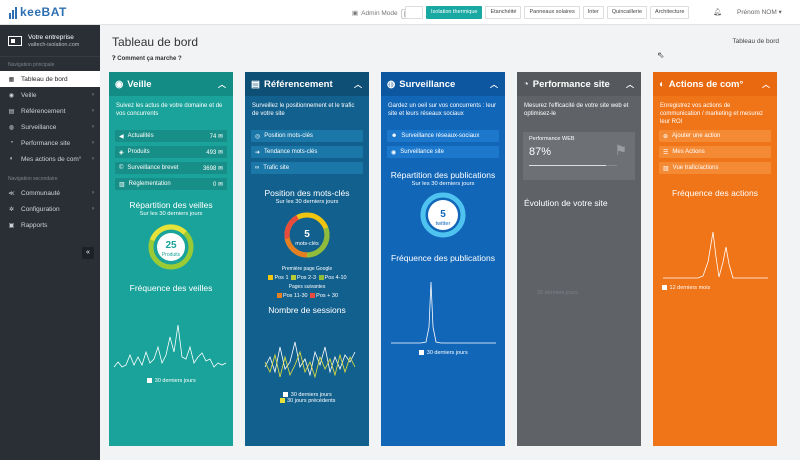  I want to click on keebat-logo: keeBAT, so click(38, 12).